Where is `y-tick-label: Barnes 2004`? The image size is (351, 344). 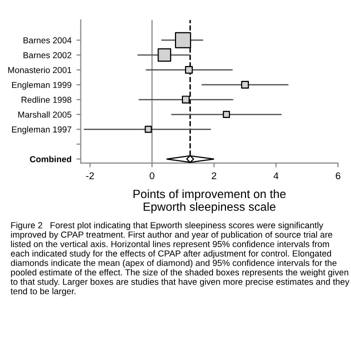
y-tick-label: Barnes 2004 is located at coordinates (48, 40).